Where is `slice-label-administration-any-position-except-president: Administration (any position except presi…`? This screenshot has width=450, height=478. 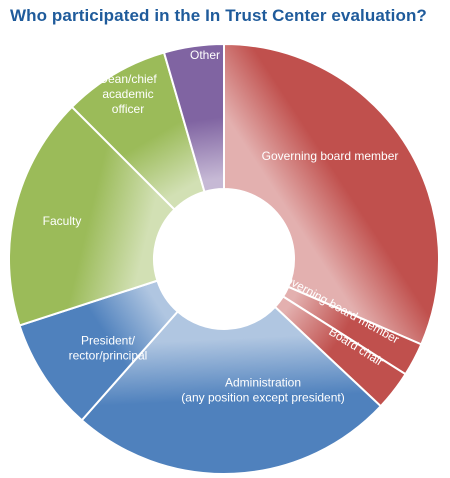 slice-label-administration-any-position-except-president: Administration (any position except presi… is located at coordinates (262, 390).